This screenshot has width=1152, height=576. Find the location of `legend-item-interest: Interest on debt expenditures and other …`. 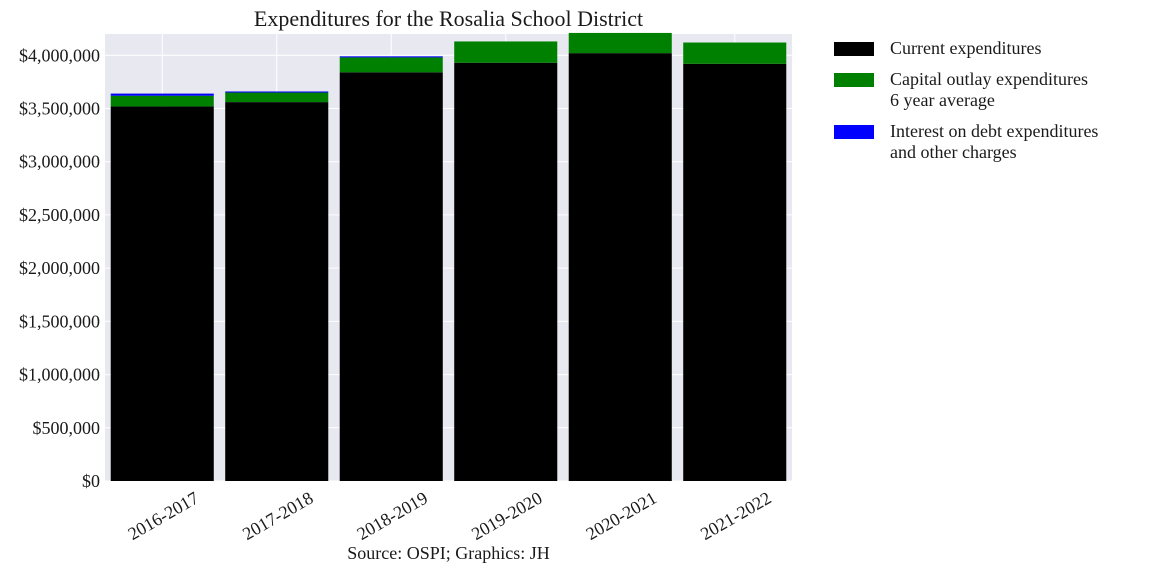

legend-item-interest: Interest on debt expenditures and other … is located at coordinates (966, 142).